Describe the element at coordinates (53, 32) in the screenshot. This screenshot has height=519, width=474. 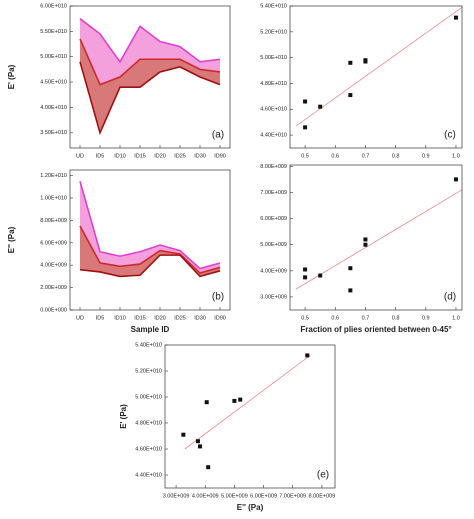
I see `y-tick-label: 5.50E+010` at that location.